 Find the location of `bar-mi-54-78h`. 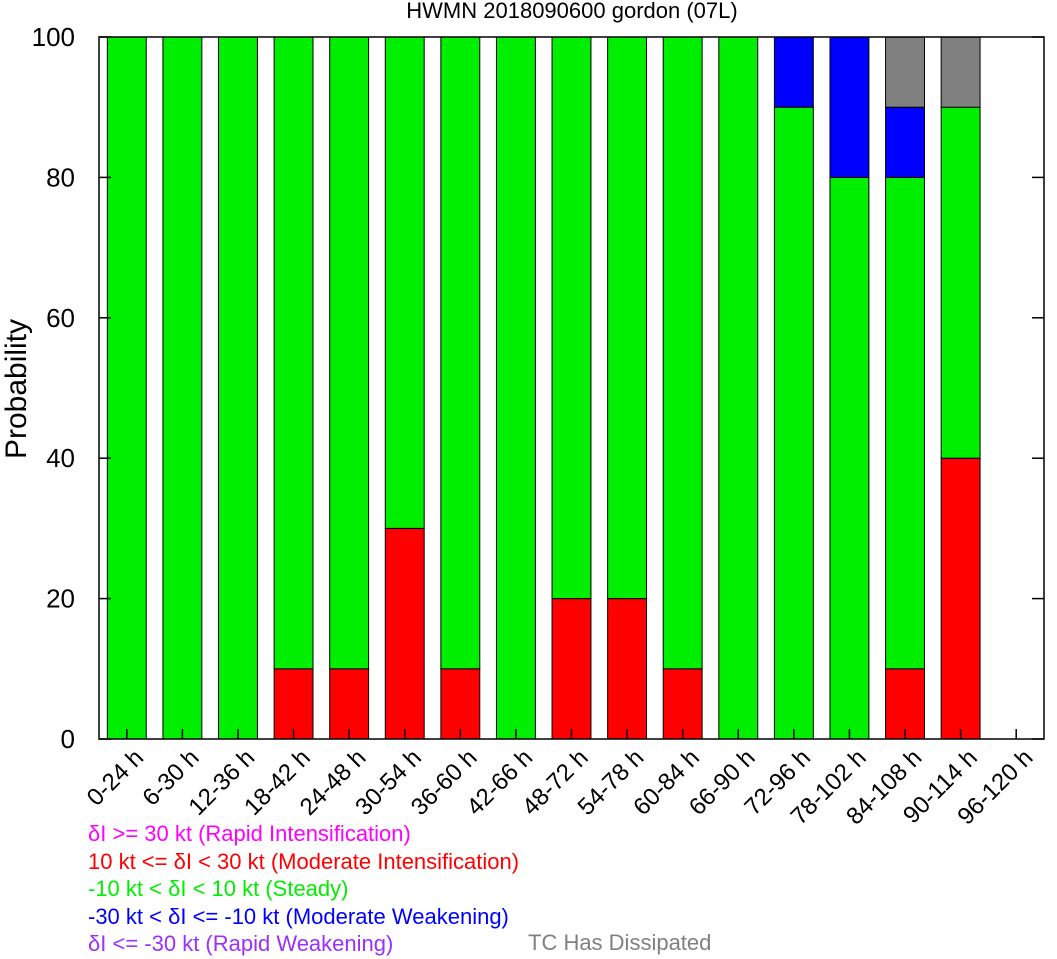

bar-mi-54-78h is located at coordinates (627, 669).